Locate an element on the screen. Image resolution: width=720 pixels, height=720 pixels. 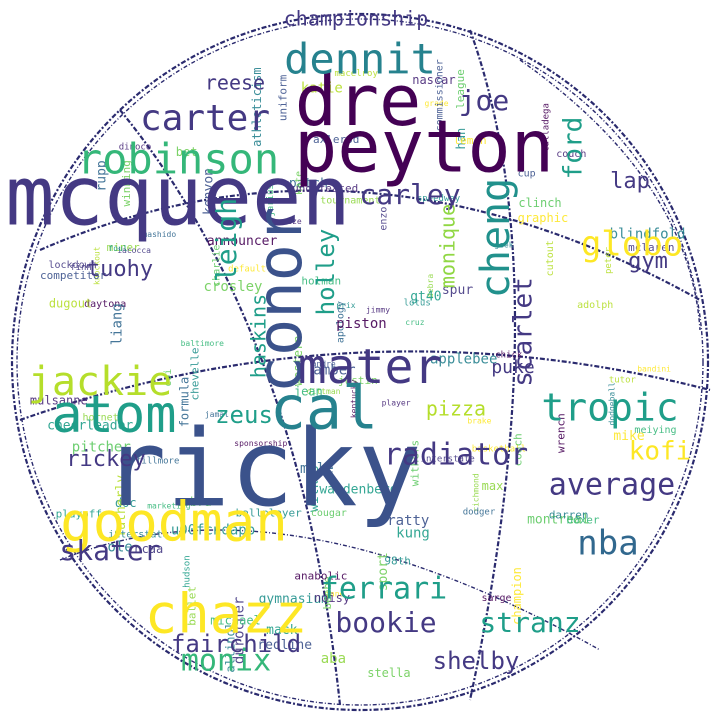
word-interstate: interstate is located at coordinates (448, 460).